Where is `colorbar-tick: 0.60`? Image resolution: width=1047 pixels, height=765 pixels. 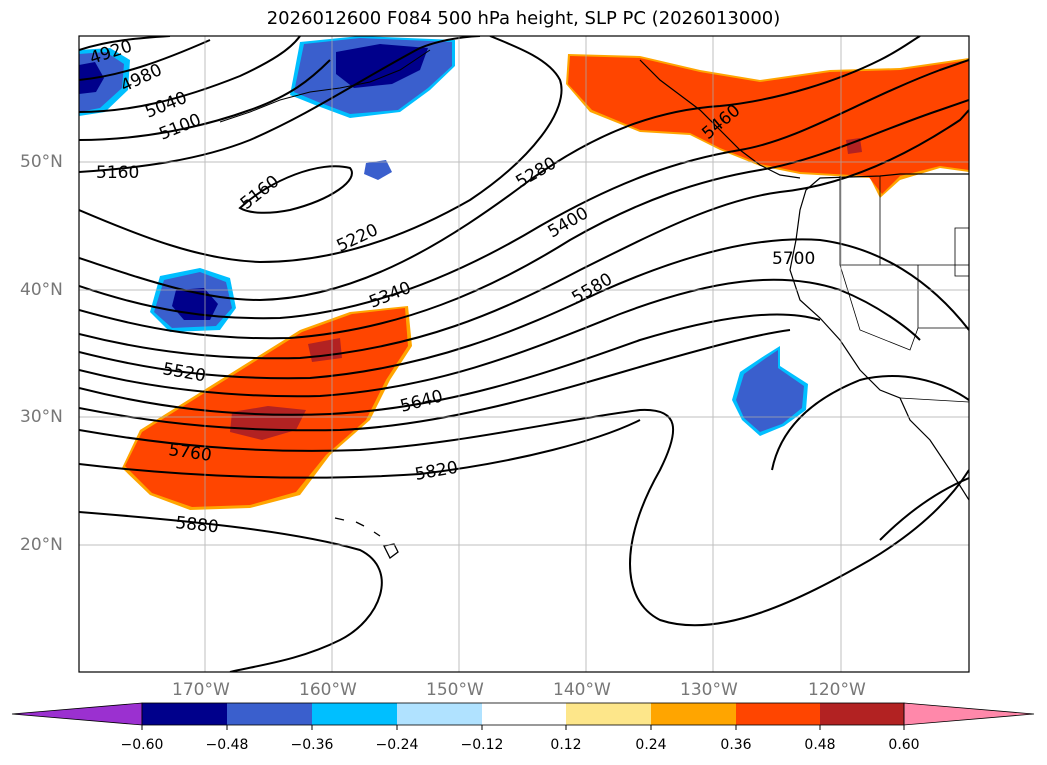
colorbar-tick: 0.60 is located at coordinates (904, 745).